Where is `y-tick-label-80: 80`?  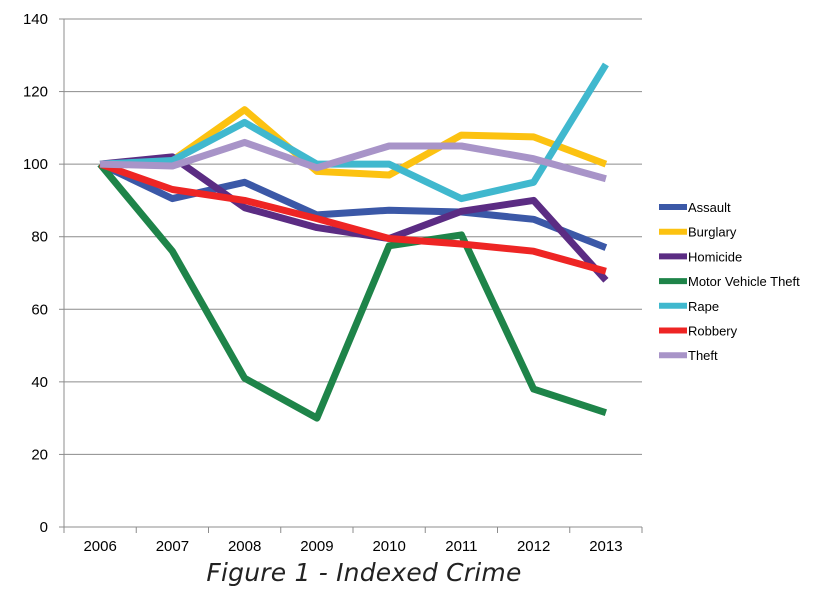 y-tick-label-80: 80 is located at coordinates (39, 237).